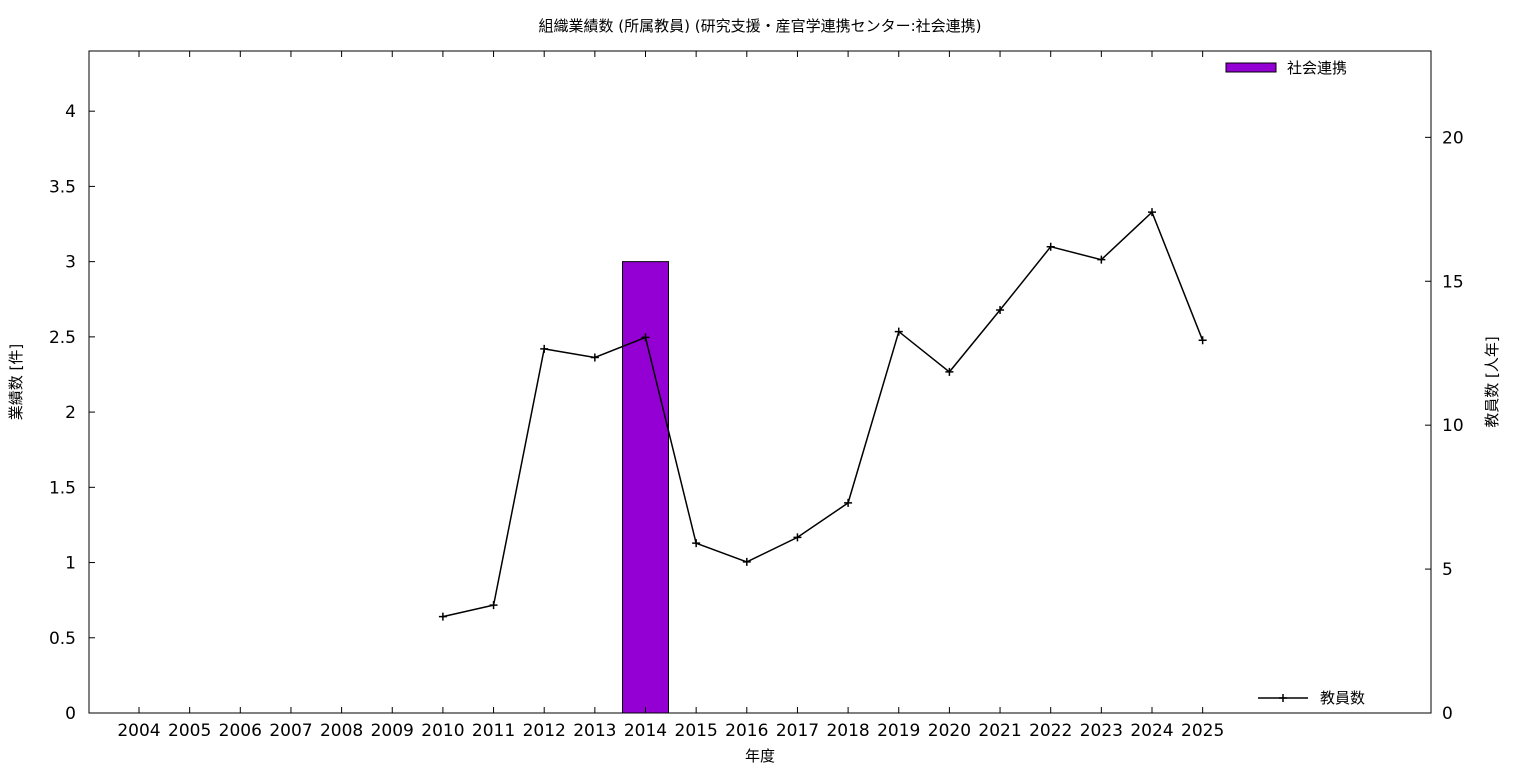  Describe the element at coordinates (1251, 67) in the screenshot. I see `legend-bar-swatch` at that location.